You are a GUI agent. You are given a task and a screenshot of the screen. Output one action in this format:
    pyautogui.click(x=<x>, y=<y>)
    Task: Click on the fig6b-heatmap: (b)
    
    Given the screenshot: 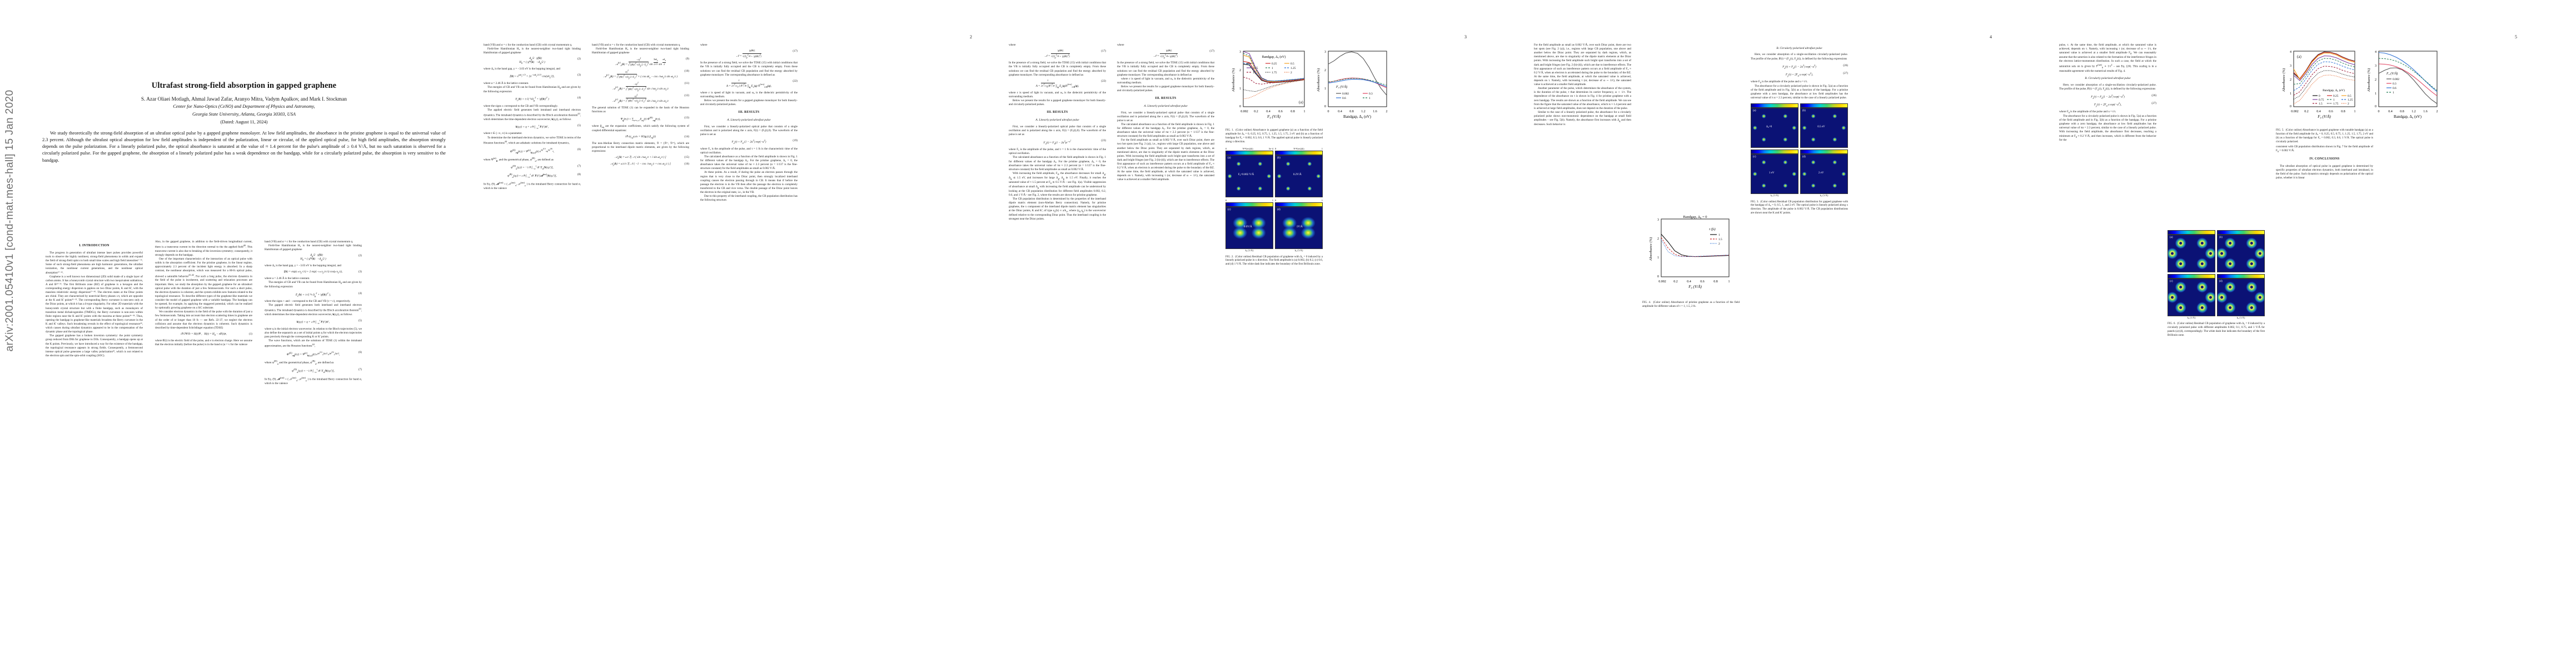 What is the action you would take?
    pyautogui.click(x=2241, y=253)
    